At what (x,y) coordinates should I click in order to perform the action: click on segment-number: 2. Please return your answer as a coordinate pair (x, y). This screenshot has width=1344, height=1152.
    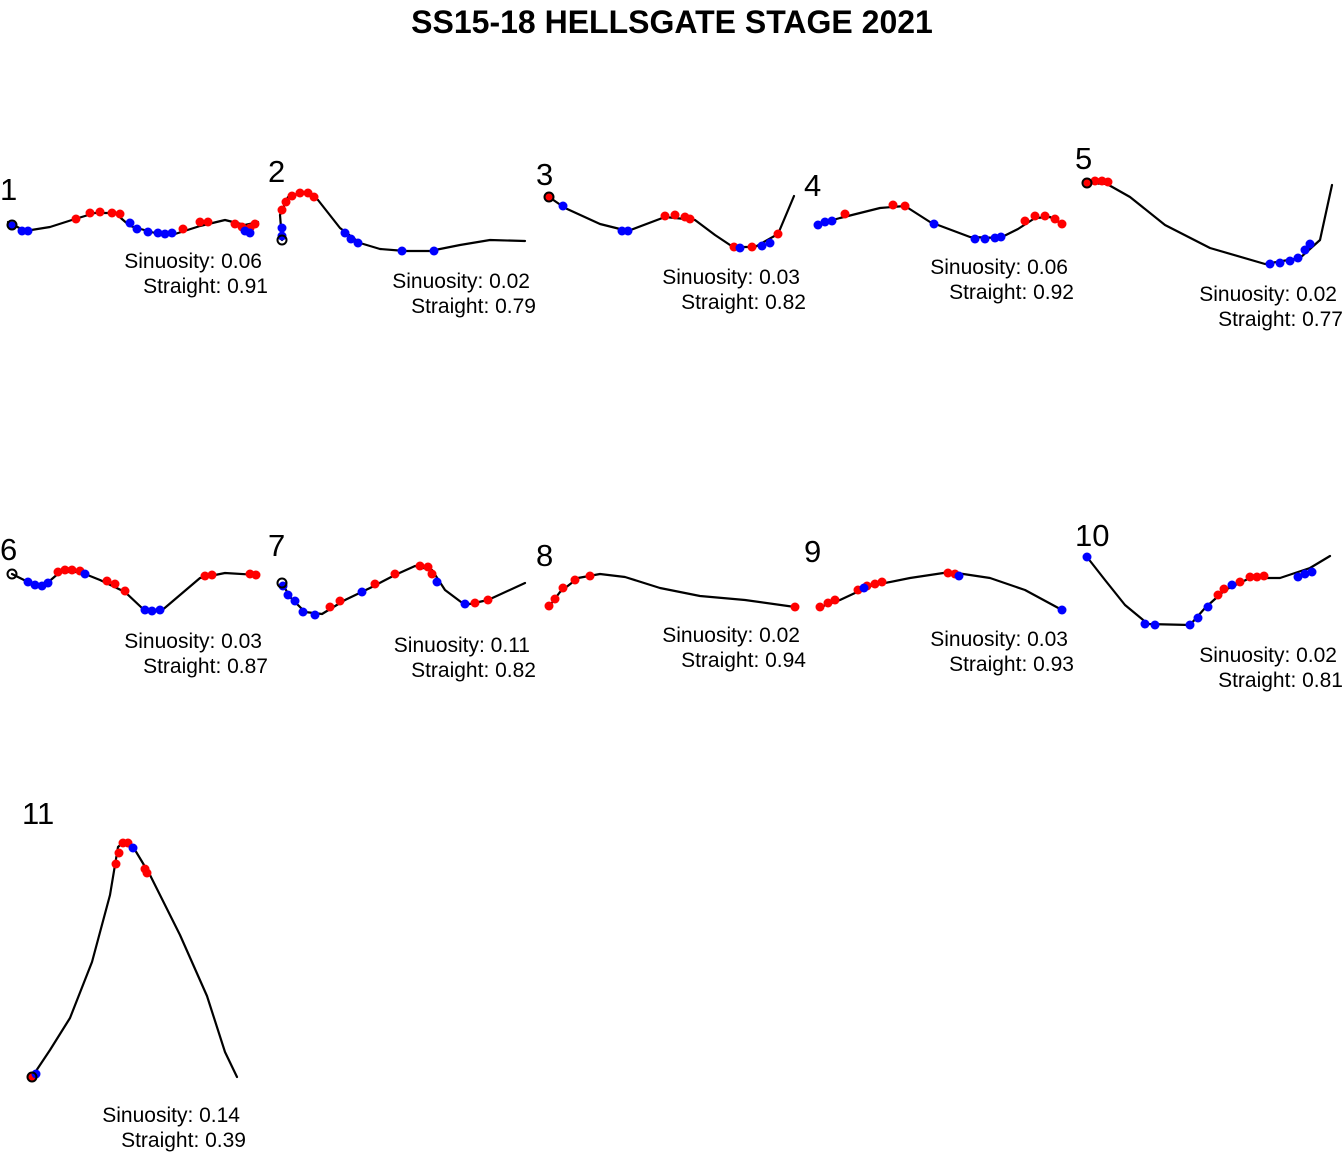
    Looking at the image, I should click on (276, 171).